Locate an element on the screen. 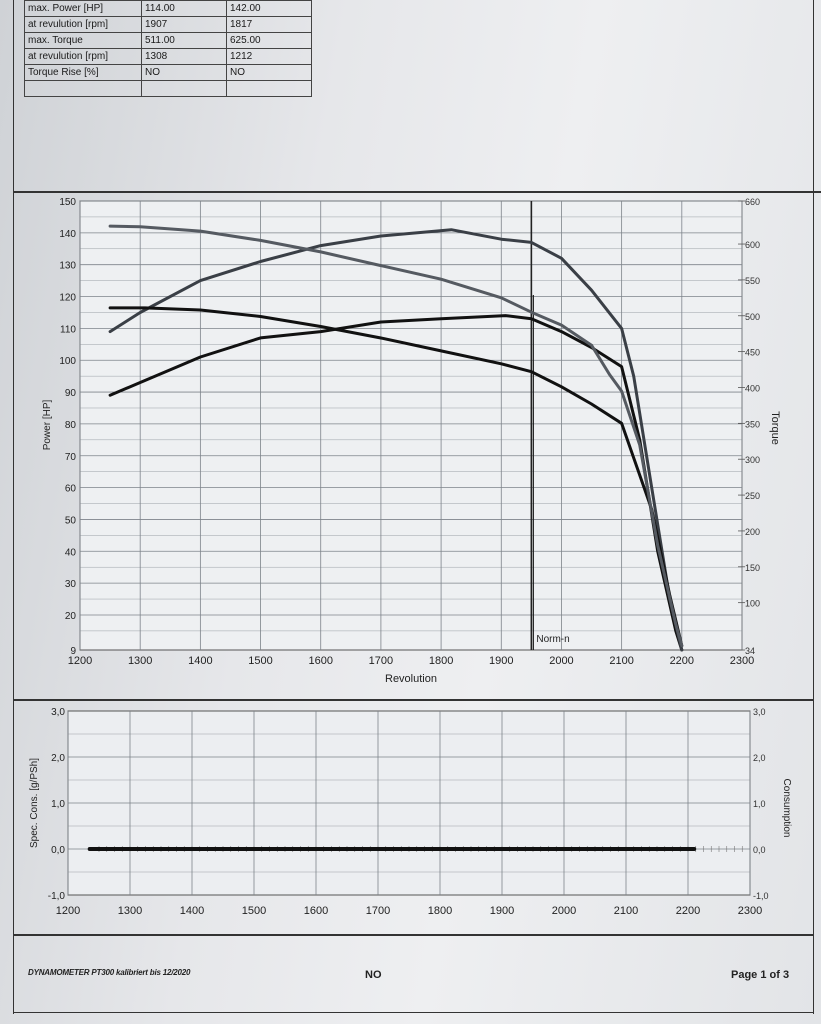  y2-tick-label: 550 is located at coordinates (752, 281).